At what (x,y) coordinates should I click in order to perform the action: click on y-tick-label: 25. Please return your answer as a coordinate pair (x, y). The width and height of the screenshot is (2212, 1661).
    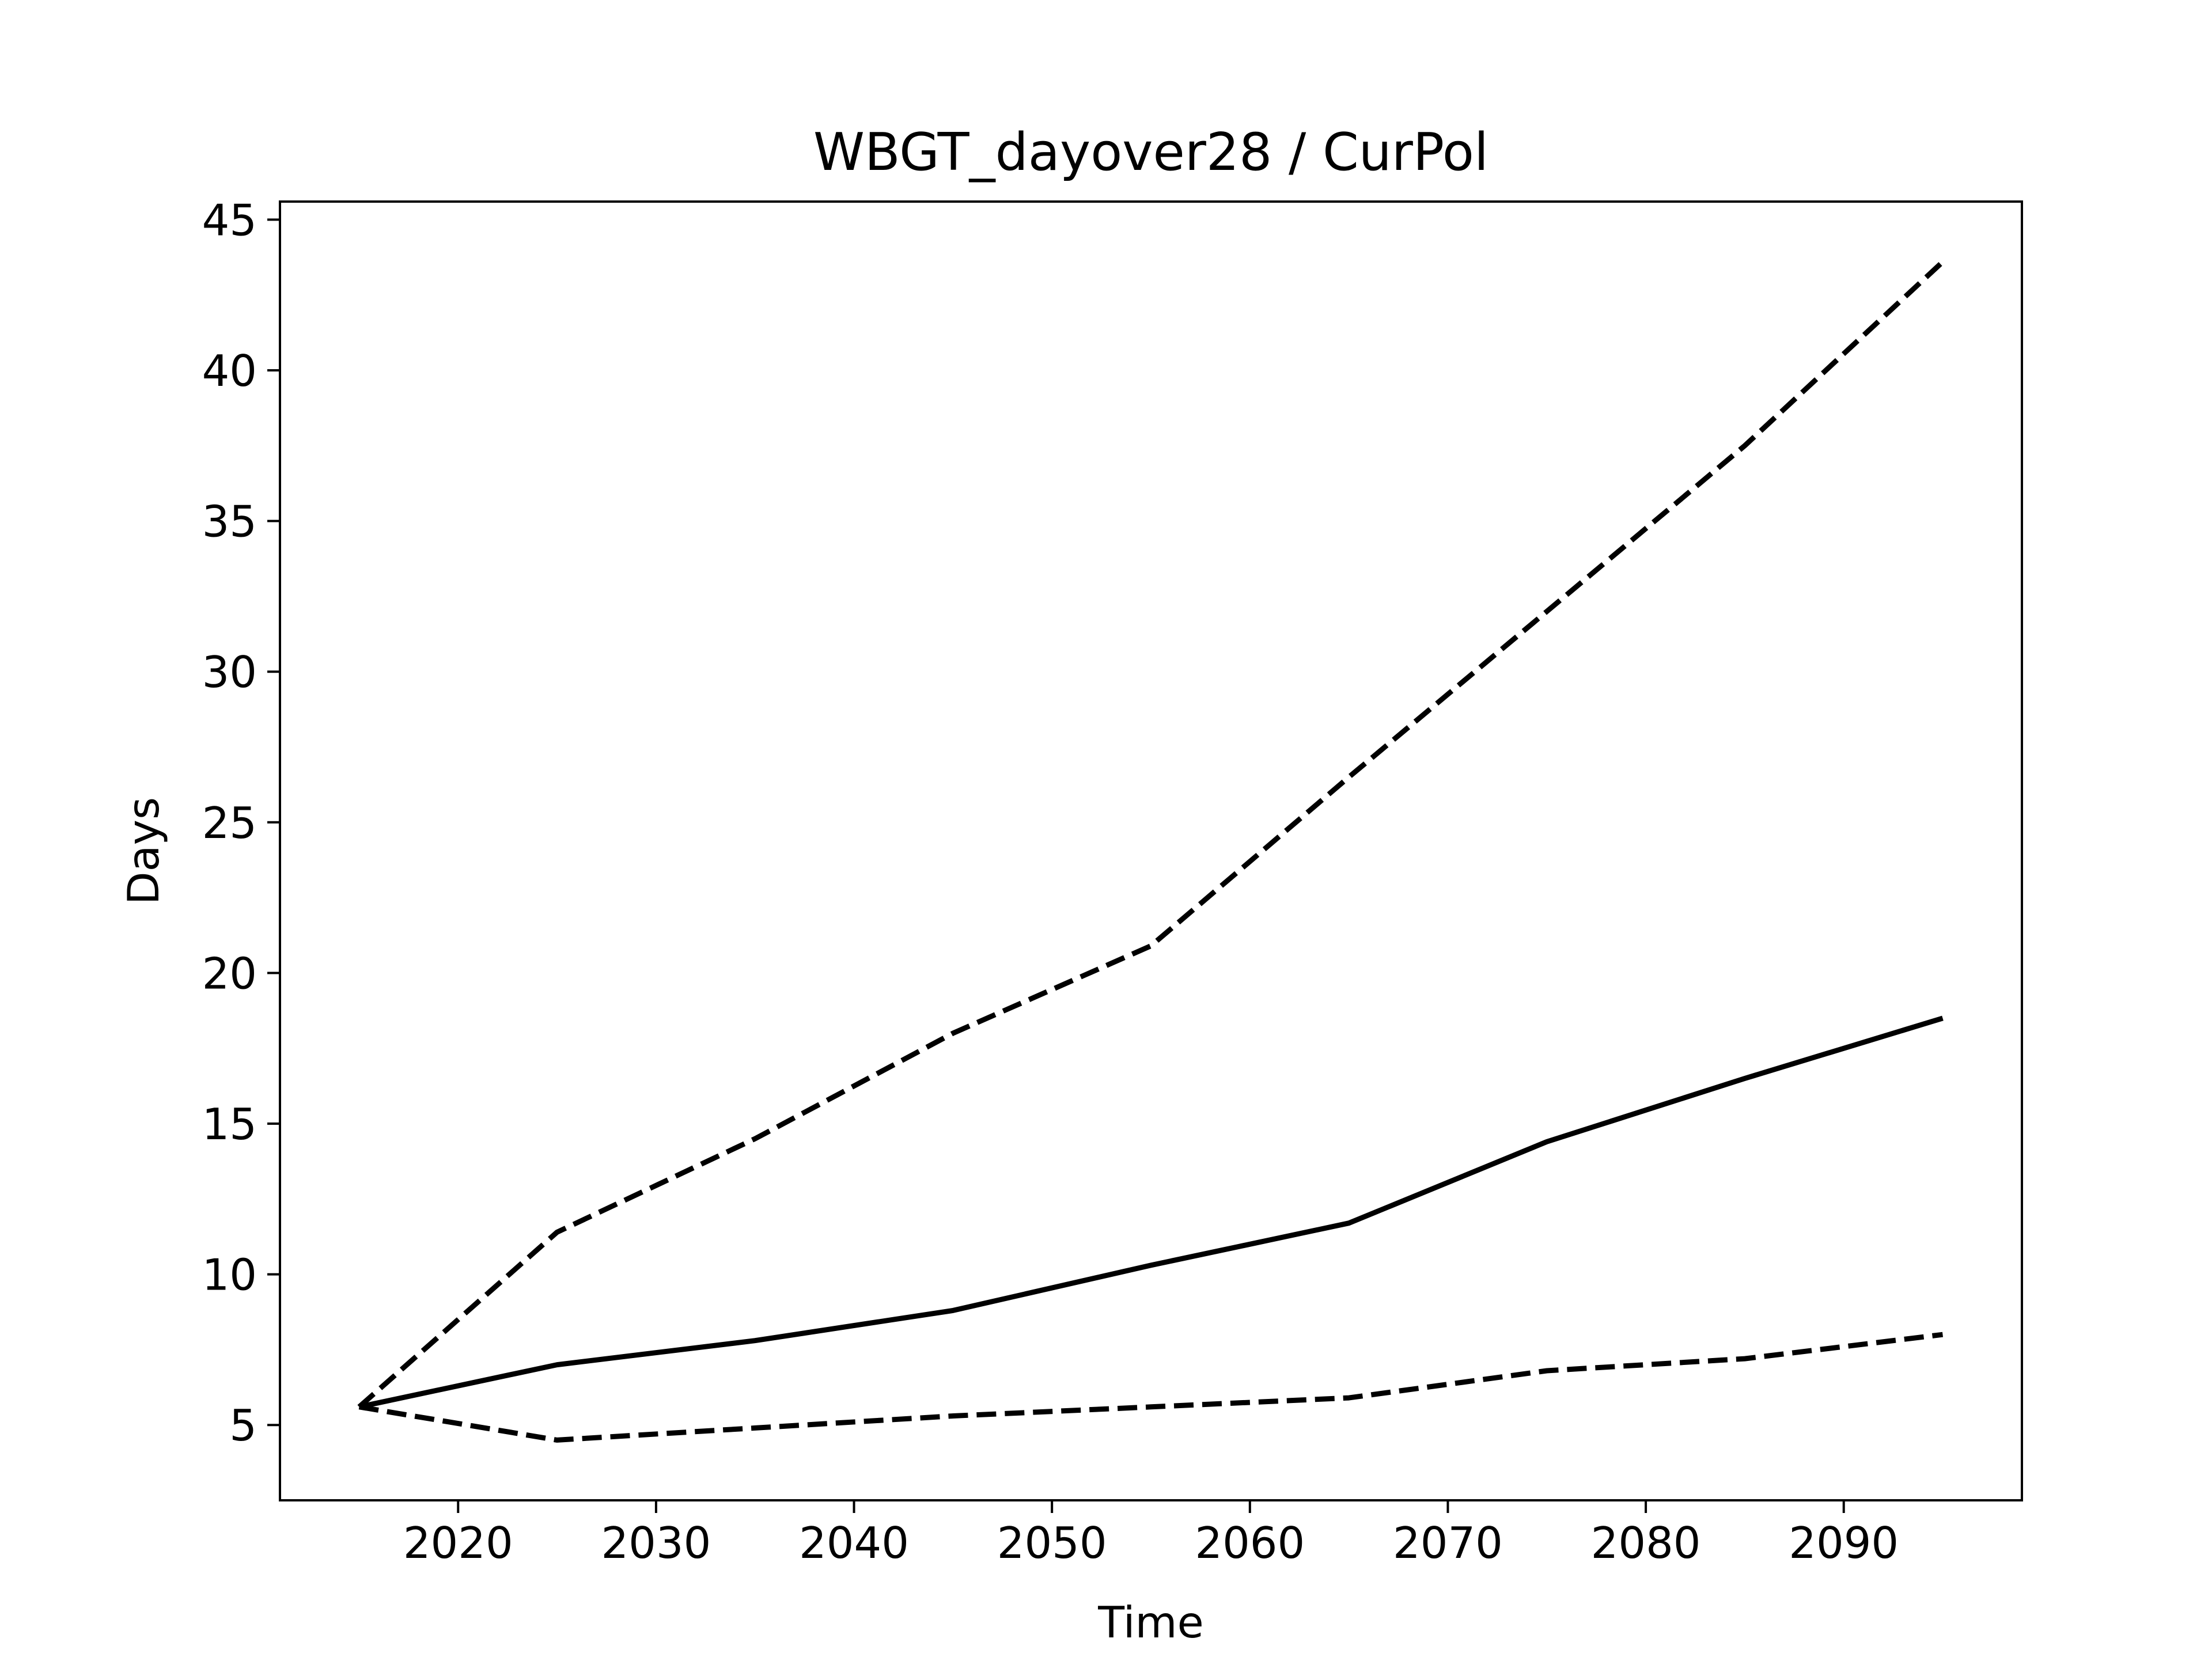
    Looking at the image, I should click on (229, 823).